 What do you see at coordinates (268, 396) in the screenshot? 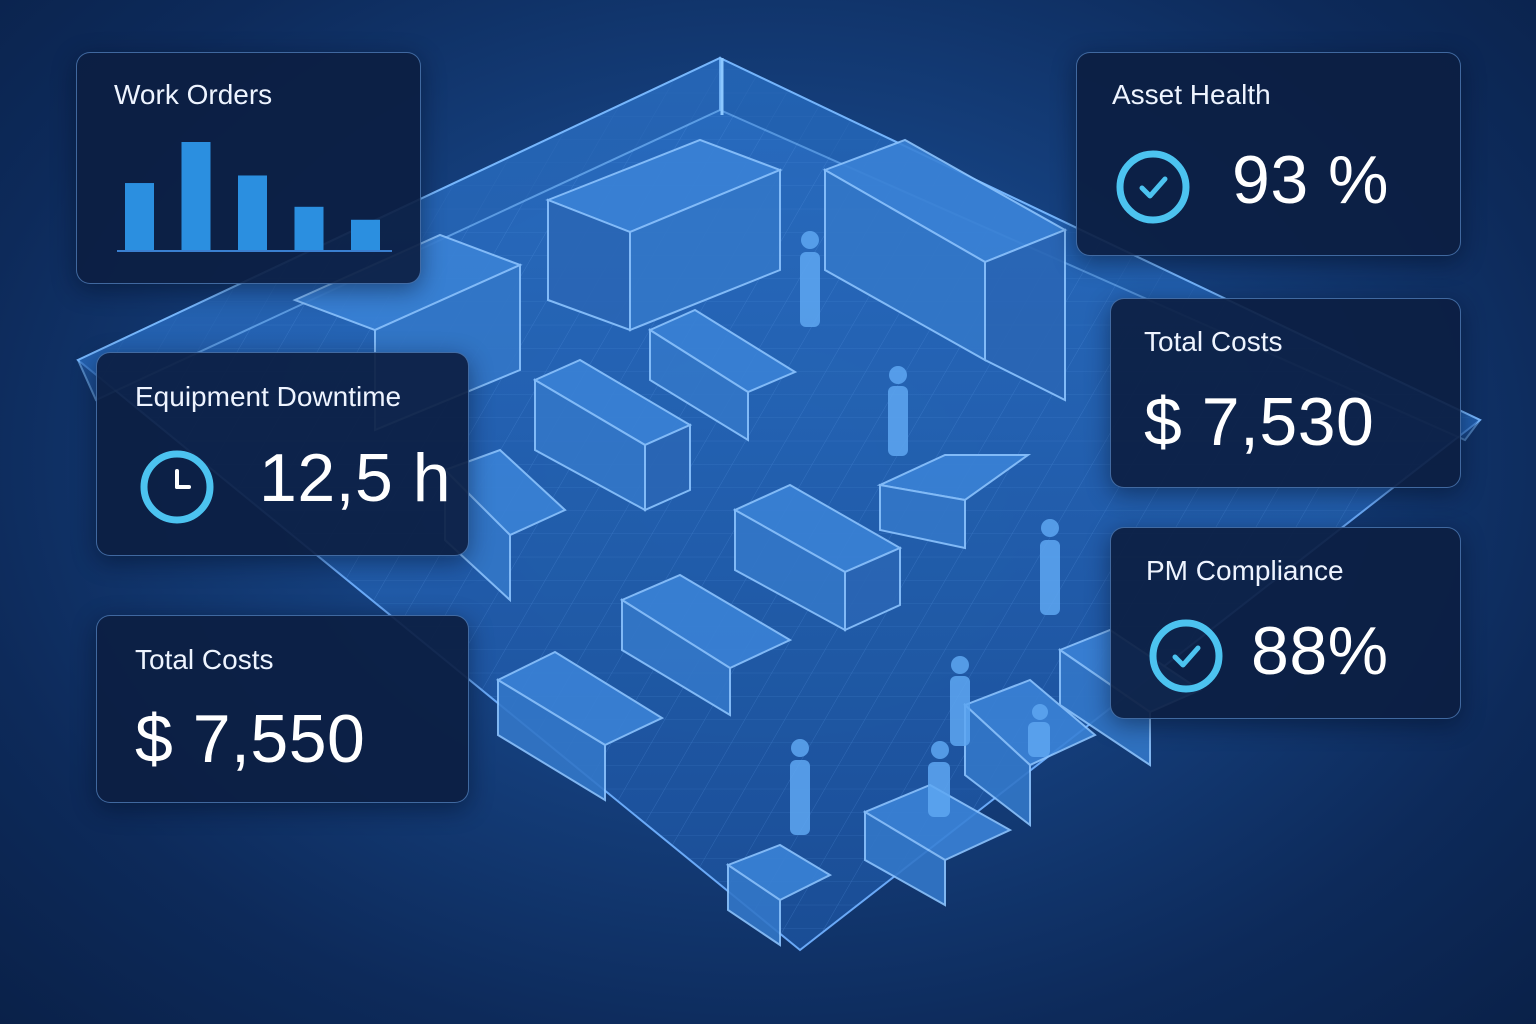
I see `equipment-downtime-title: Equipment Downtime` at bounding box center [268, 396].